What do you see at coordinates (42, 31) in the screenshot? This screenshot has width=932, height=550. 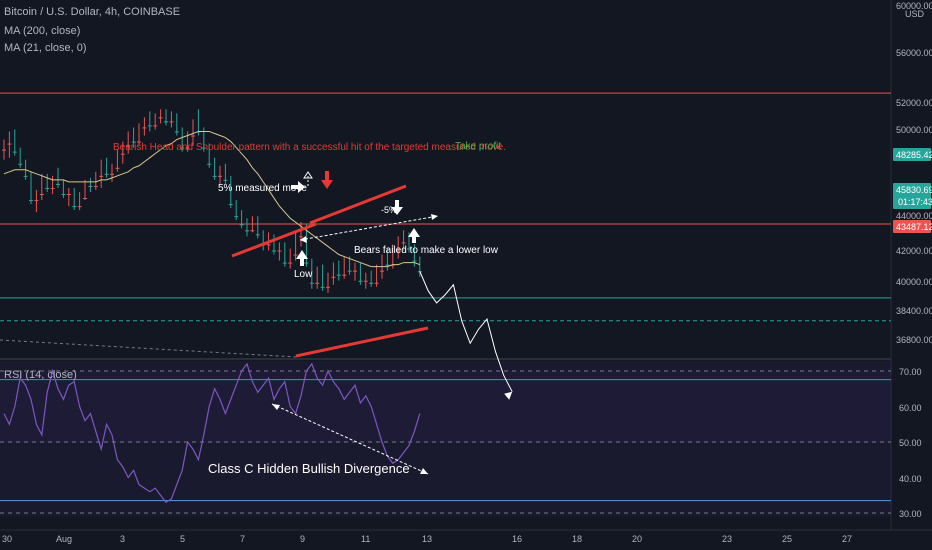 I see `ma200-legend: MA (200, close)` at bounding box center [42, 31].